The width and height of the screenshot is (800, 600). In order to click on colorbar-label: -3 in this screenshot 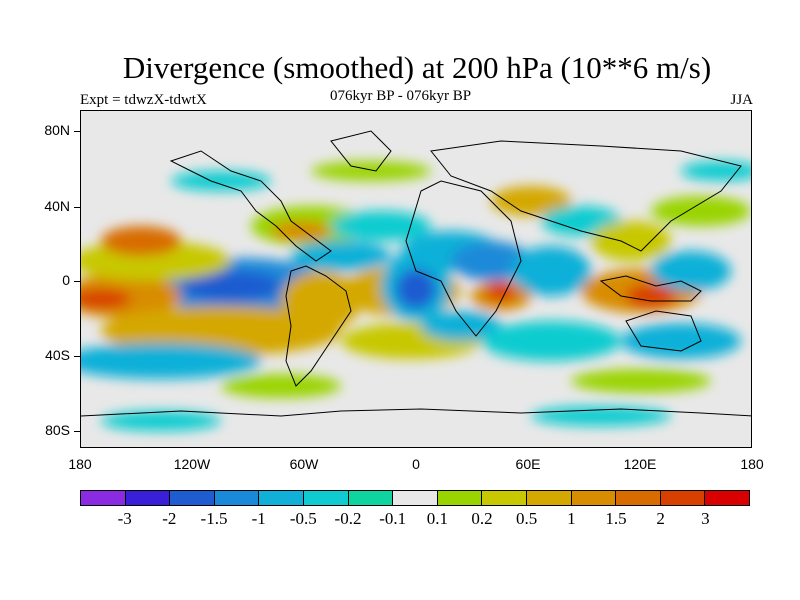, I will do `click(124, 518)`.